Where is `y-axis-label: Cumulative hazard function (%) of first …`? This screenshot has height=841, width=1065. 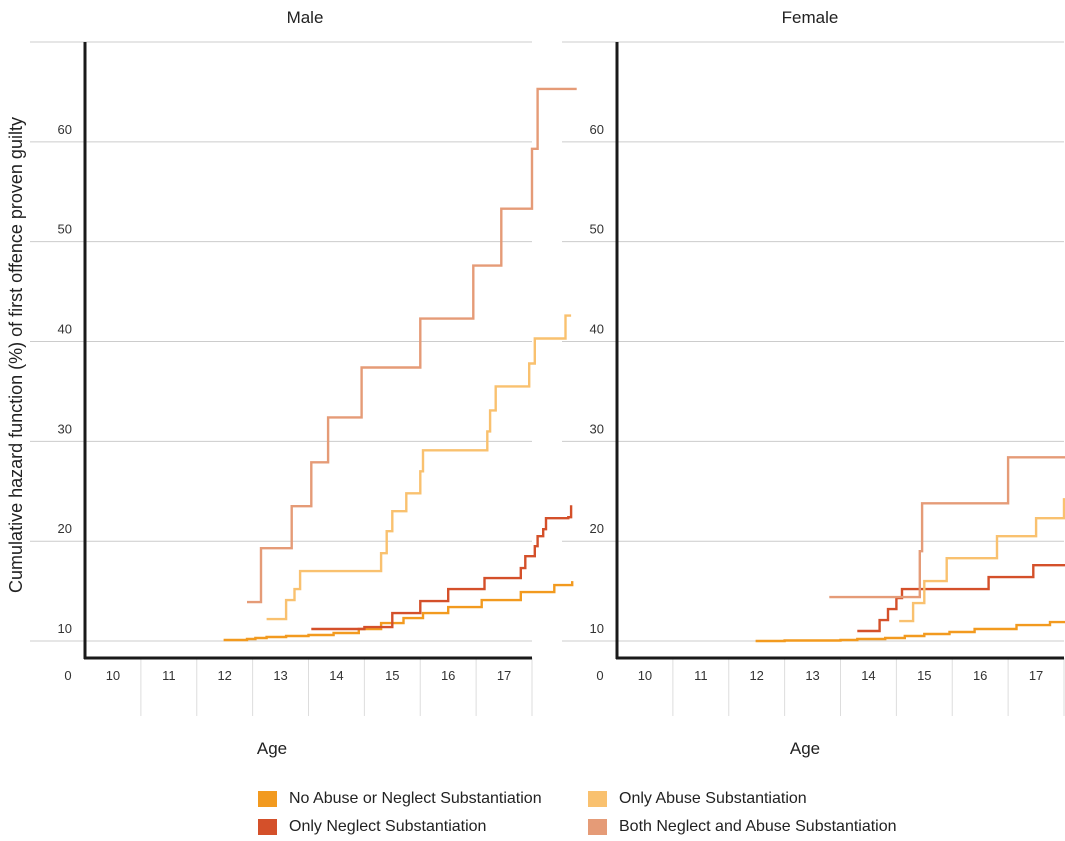
y-axis-label: Cumulative hazard function (%) of first … is located at coordinates (16, 355).